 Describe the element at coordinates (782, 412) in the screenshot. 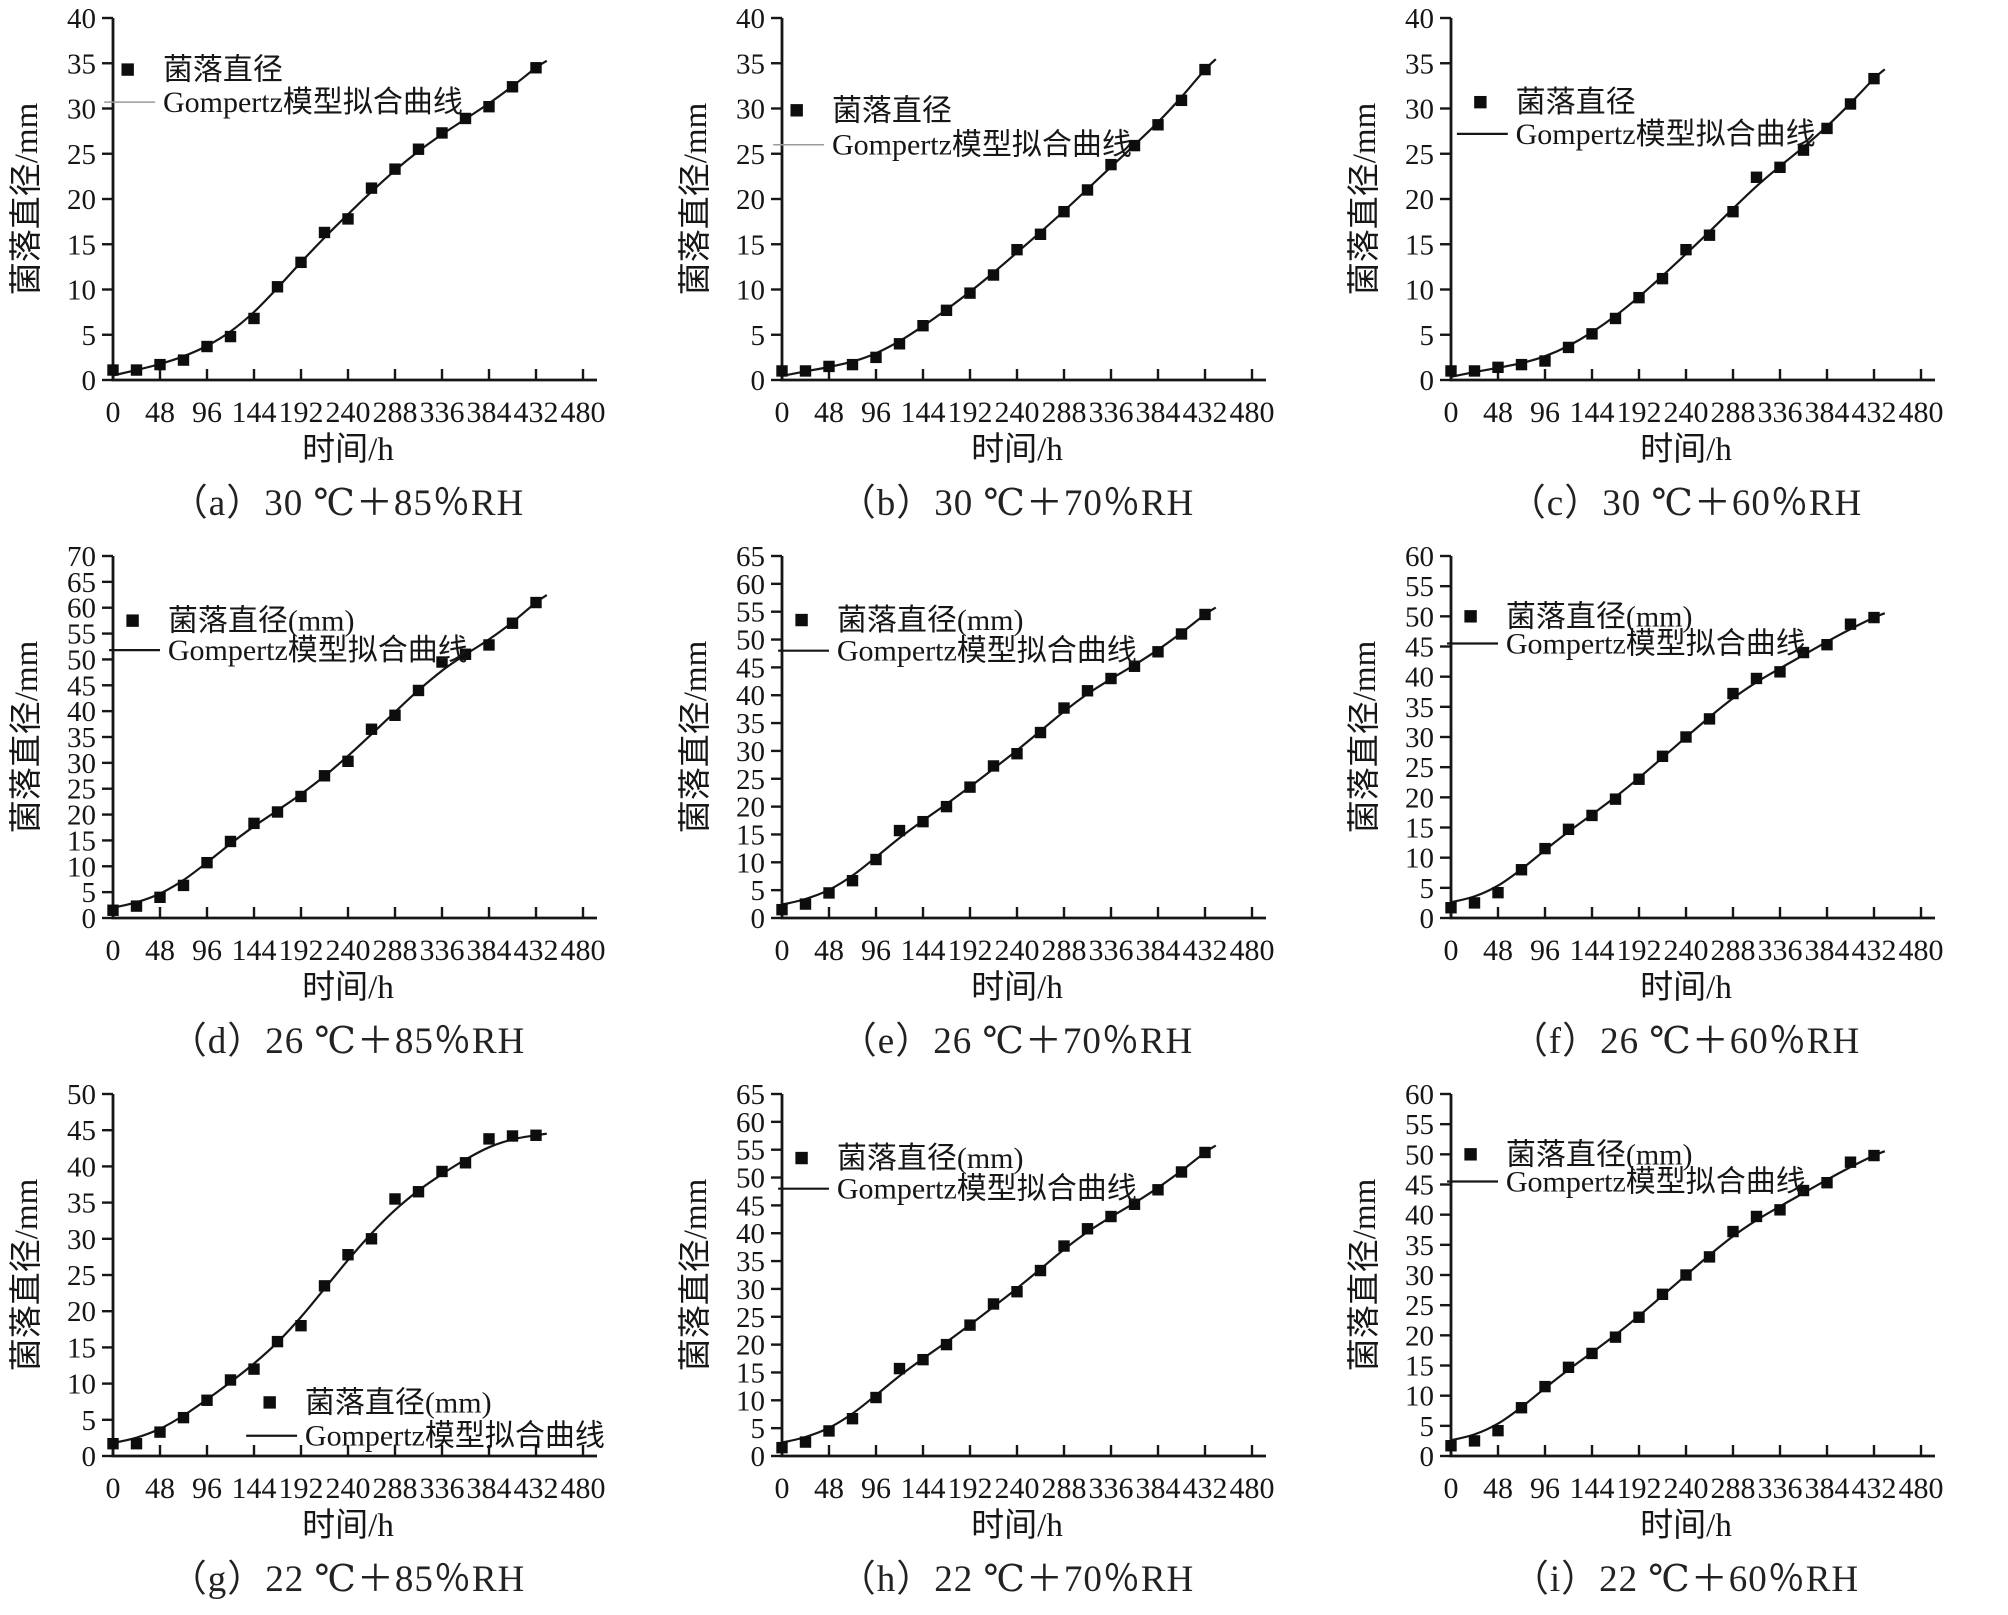

I see `x-tick-label: 0` at that location.